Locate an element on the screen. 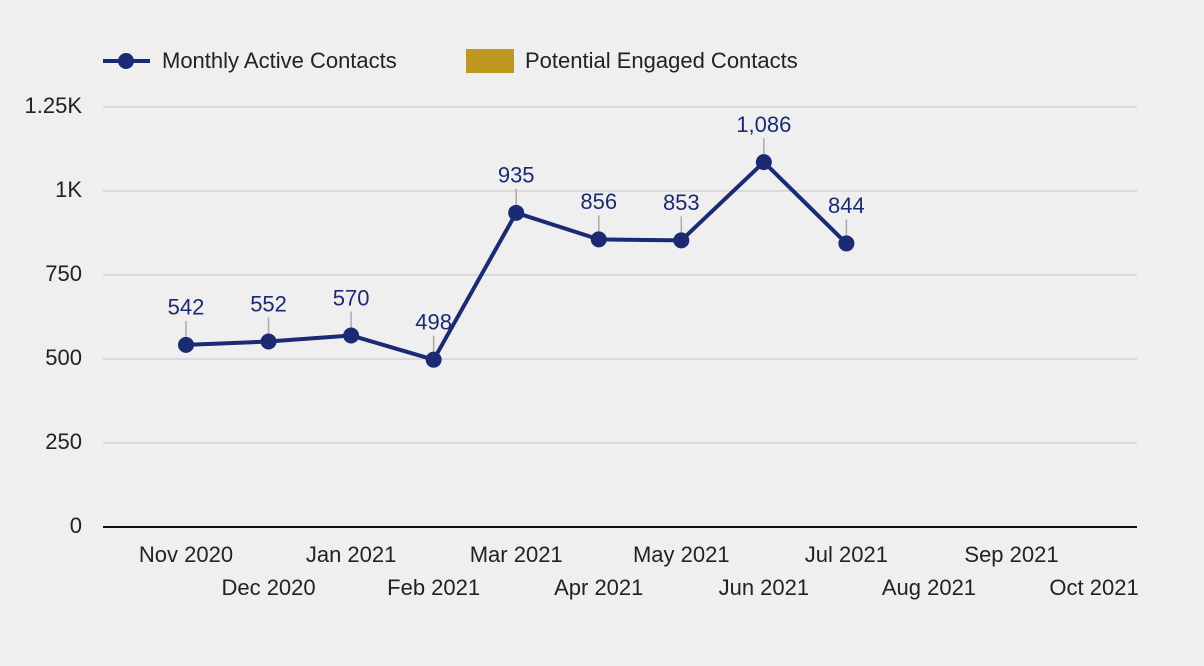  data-label: 498 is located at coordinates (433, 321).